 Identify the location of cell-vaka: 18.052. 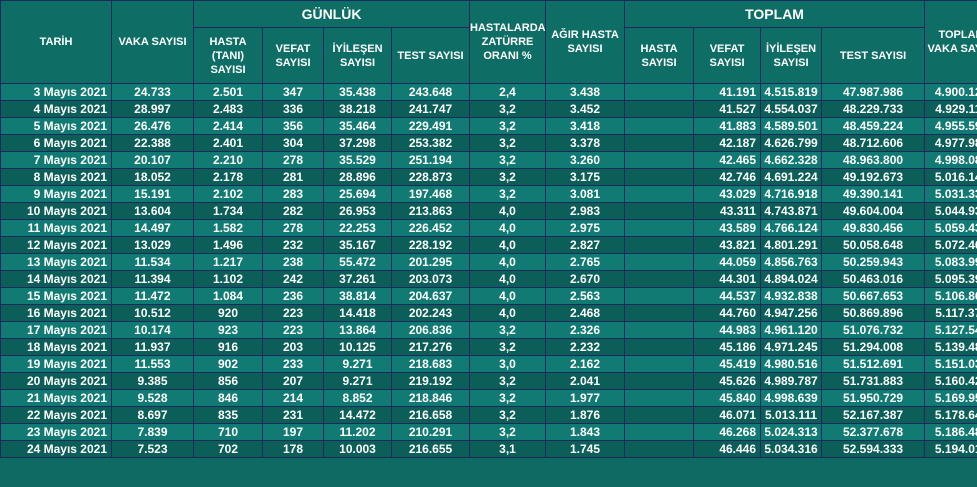
(152, 177).